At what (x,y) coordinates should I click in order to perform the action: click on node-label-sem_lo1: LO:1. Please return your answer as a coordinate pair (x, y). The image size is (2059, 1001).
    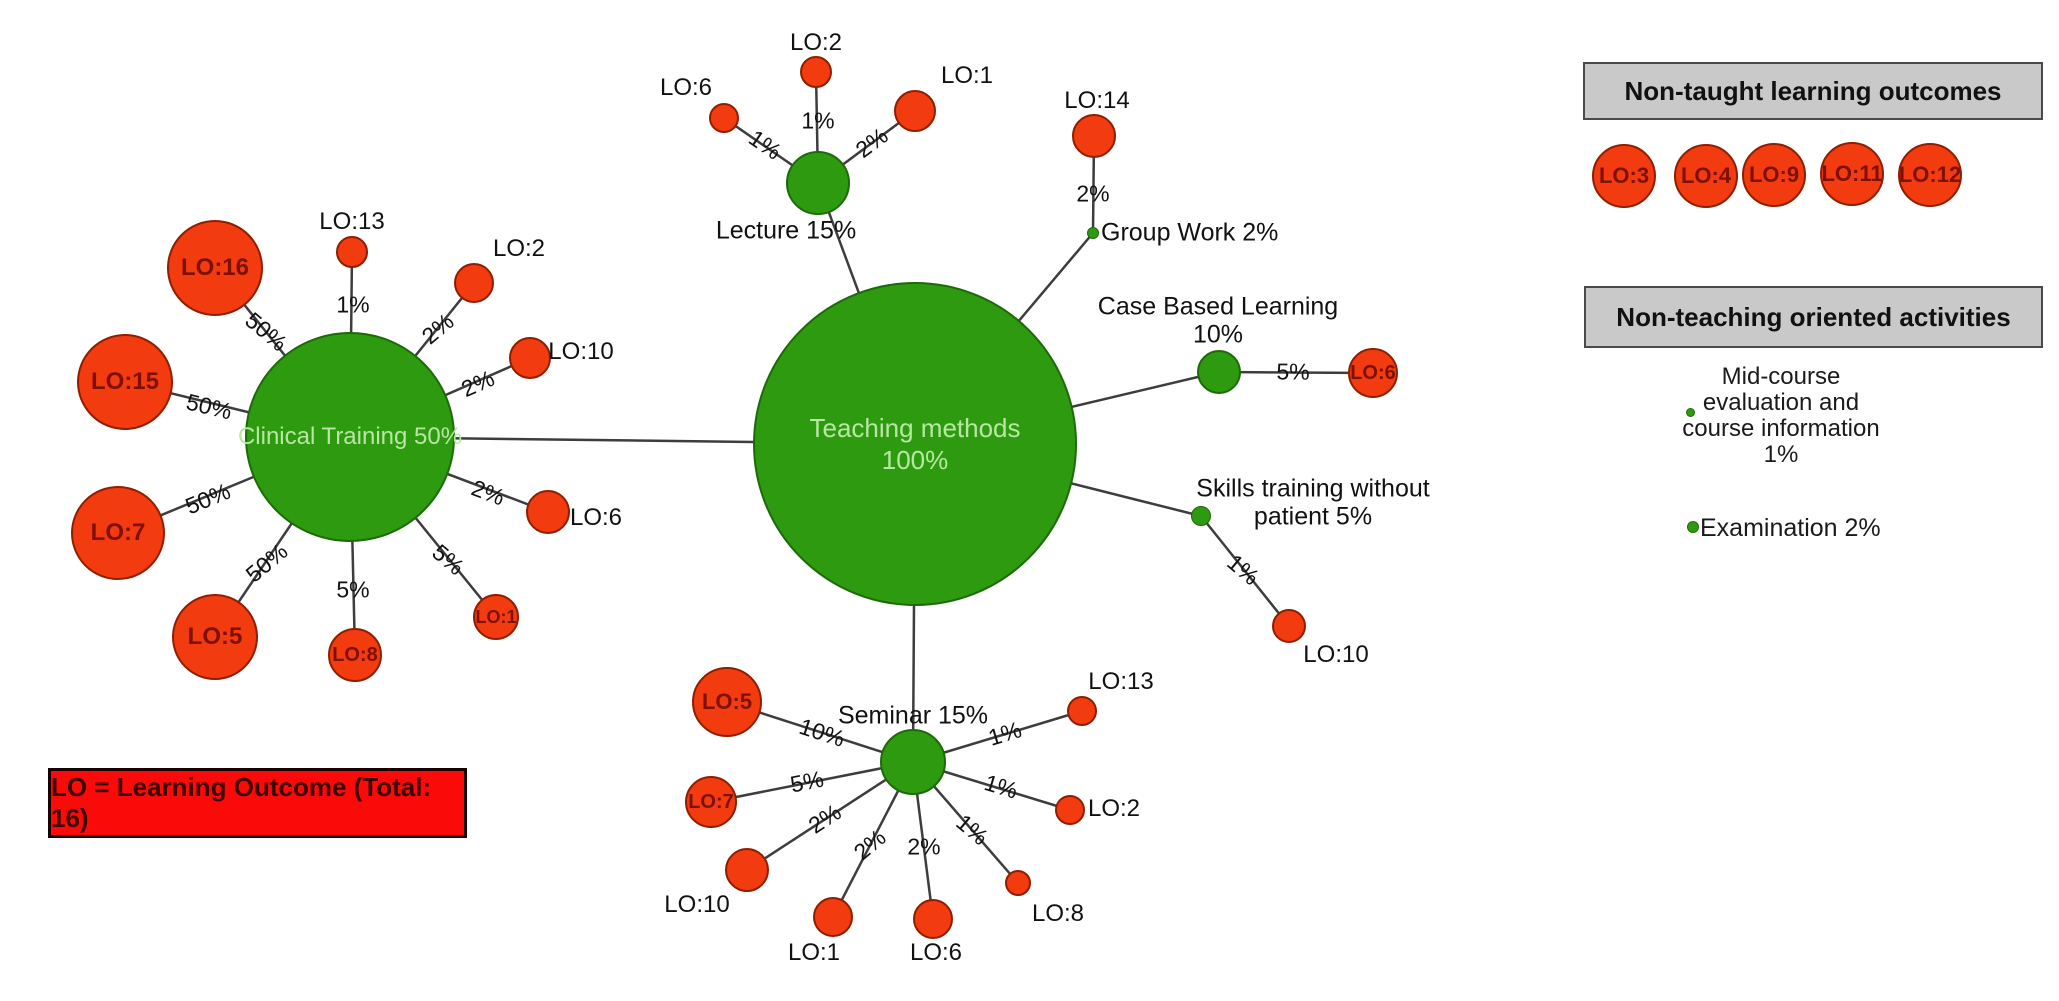
    Looking at the image, I should click on (814, 952).